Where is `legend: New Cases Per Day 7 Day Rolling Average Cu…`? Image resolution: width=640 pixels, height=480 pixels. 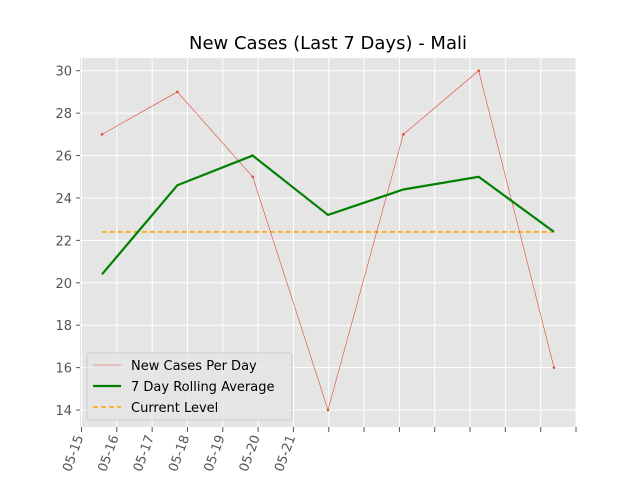
legend: New Cases Per Day 7 Day Rolling Average Cu… is located at coordinates (189, 386).